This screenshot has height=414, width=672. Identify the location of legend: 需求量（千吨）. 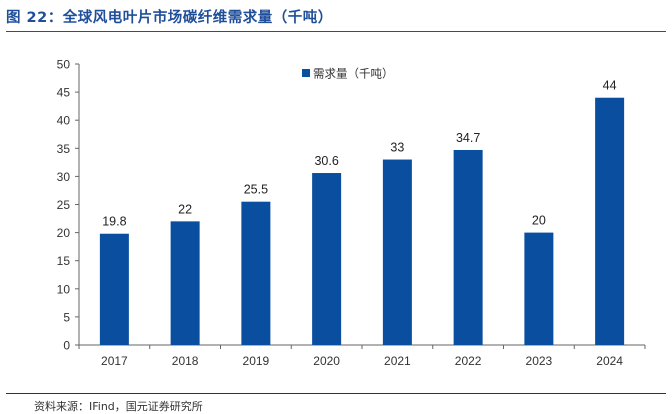
(348, 74).